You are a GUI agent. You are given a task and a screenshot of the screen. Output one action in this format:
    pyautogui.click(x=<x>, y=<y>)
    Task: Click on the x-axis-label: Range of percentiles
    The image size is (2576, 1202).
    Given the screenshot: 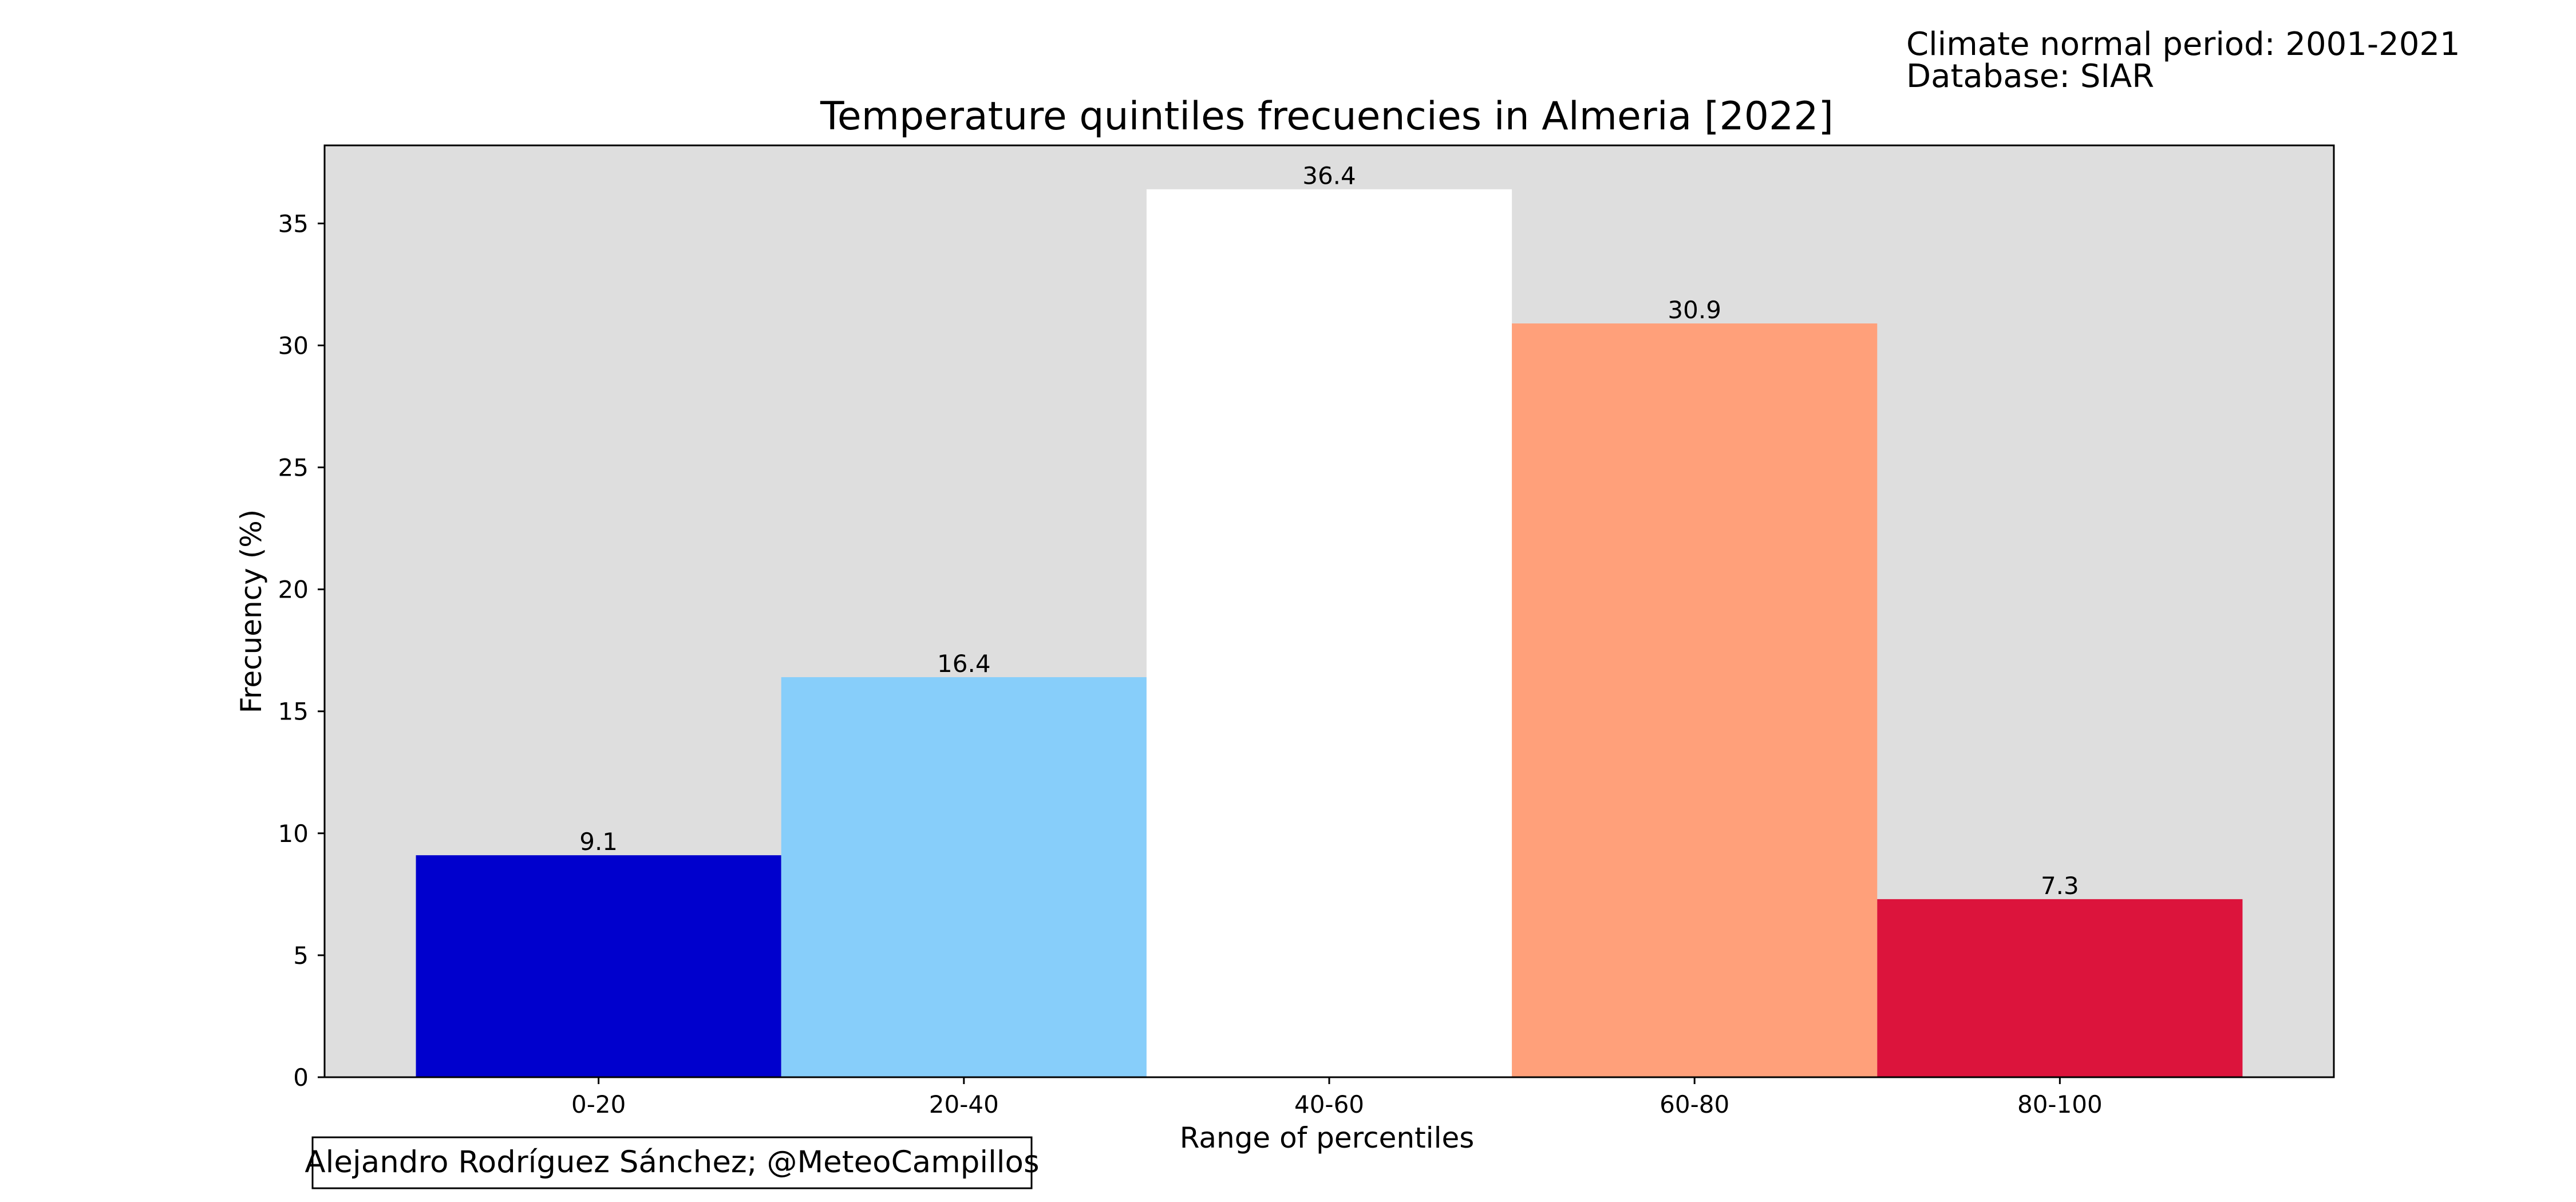 What is the action you would take?
    pyautogui.click(x=1327, y=1138)
    